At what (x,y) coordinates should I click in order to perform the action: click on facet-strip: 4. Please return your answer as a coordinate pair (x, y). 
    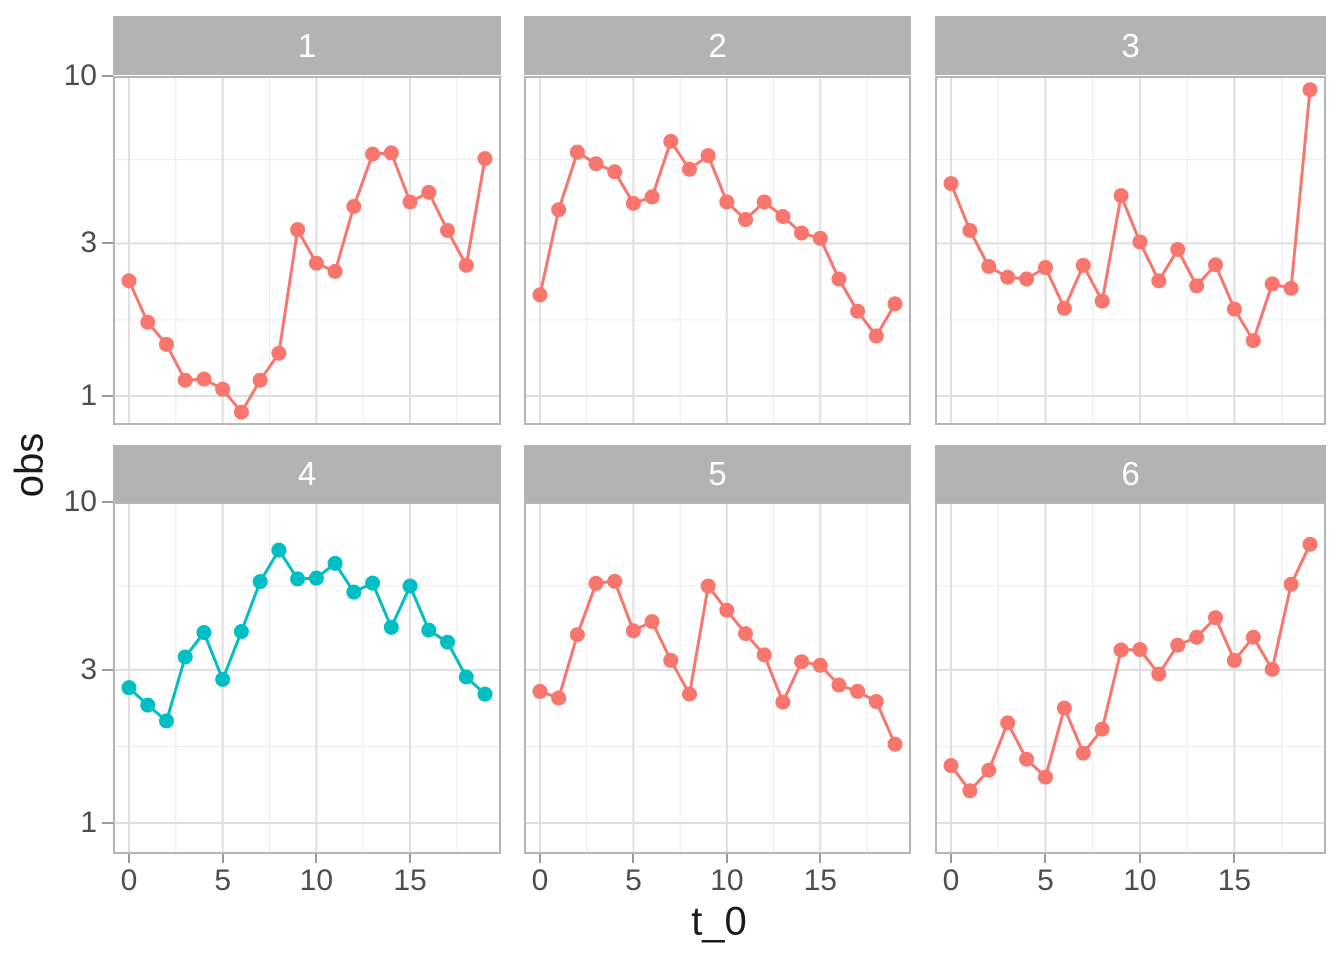
    Looking at the image, I should click on (307, 473).